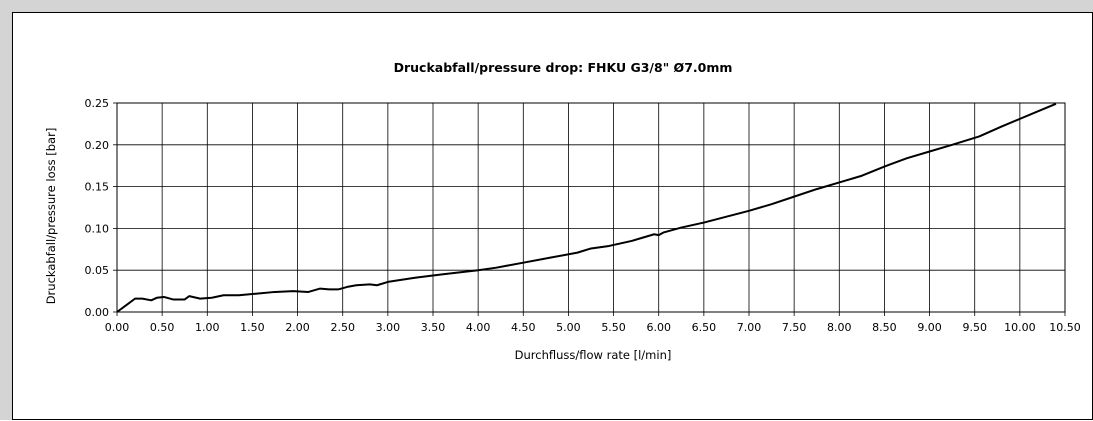 The height and width of the screenshot is (421, 1093). Describe the element at coordinates (342, 327) in the screenshot. I see `x-tick-label: 2.50` at that location.